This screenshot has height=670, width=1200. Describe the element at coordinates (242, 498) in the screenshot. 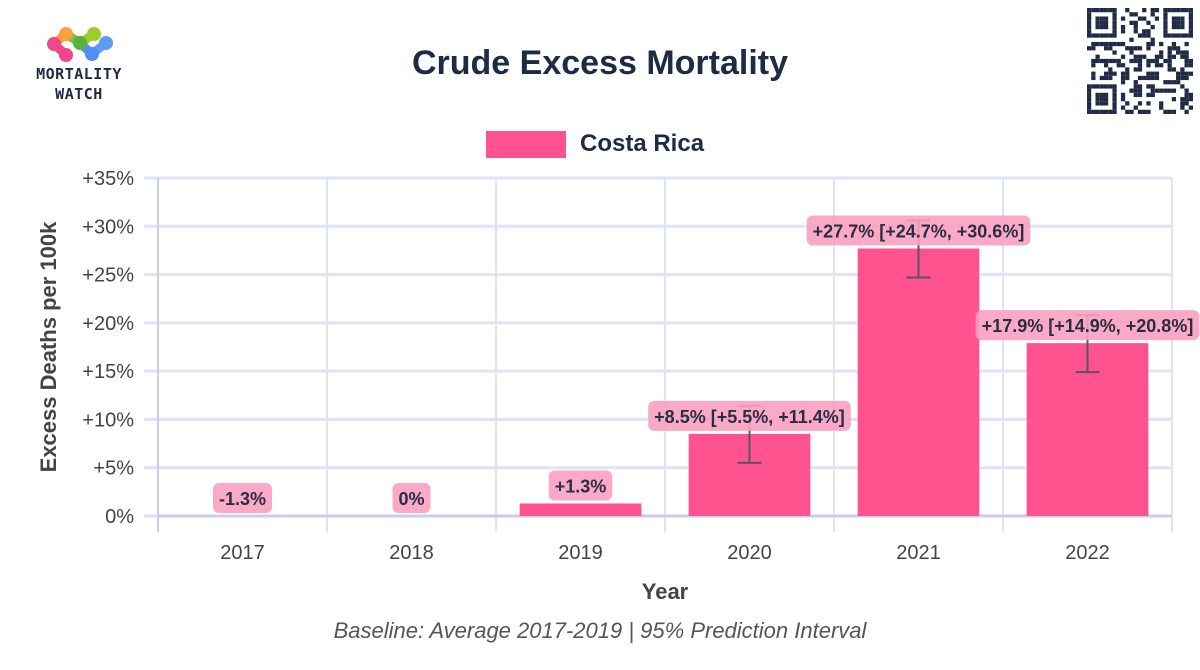

I see `data-label-background` at that location.